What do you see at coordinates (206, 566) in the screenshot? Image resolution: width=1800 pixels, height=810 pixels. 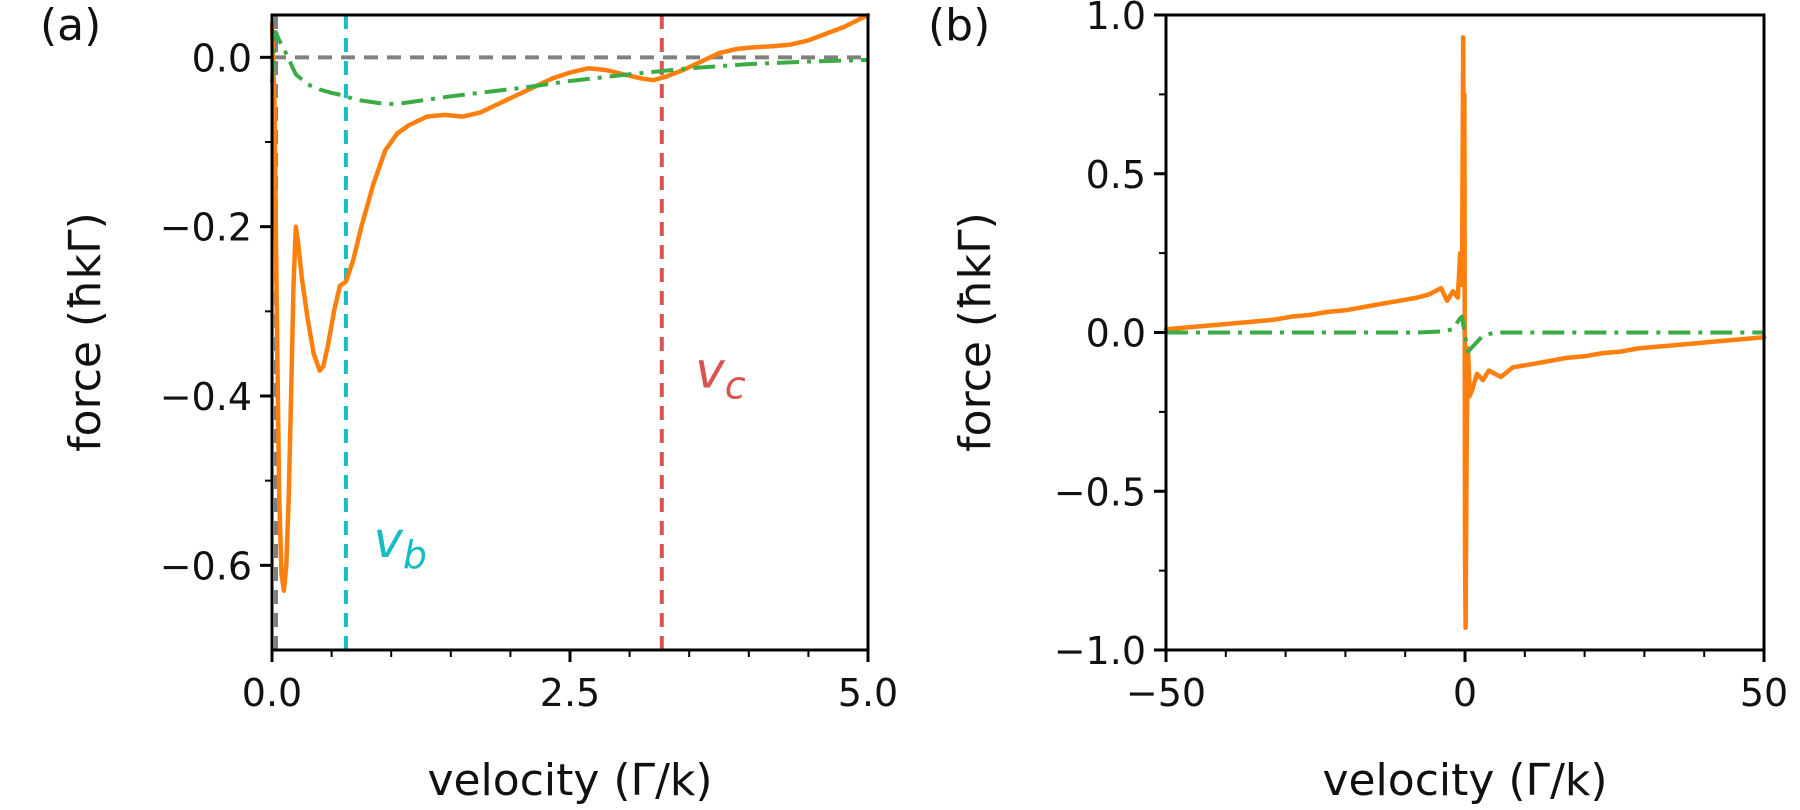 I see `panel-a-y-tick-label: −0.6` at bounding box center [206, 566].